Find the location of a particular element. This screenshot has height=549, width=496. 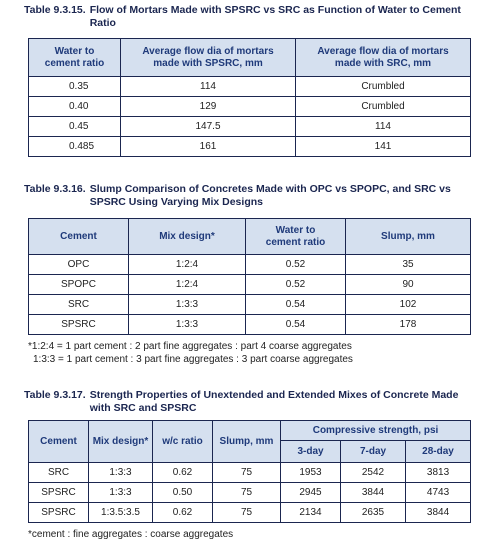

cell: 4743 is located at coordinates (438, 492).